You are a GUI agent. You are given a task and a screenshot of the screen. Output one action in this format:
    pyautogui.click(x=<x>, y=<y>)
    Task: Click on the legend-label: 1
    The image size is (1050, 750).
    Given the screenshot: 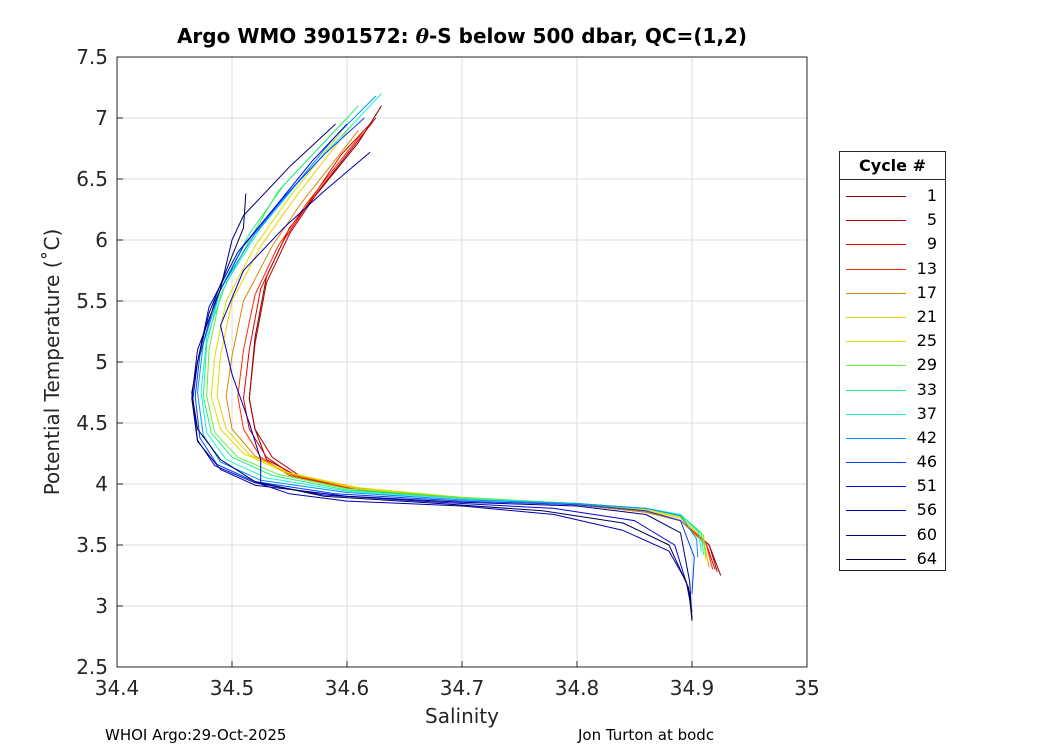 What is the action you would take?
    pyautogui.click(x=931, y=195)
    